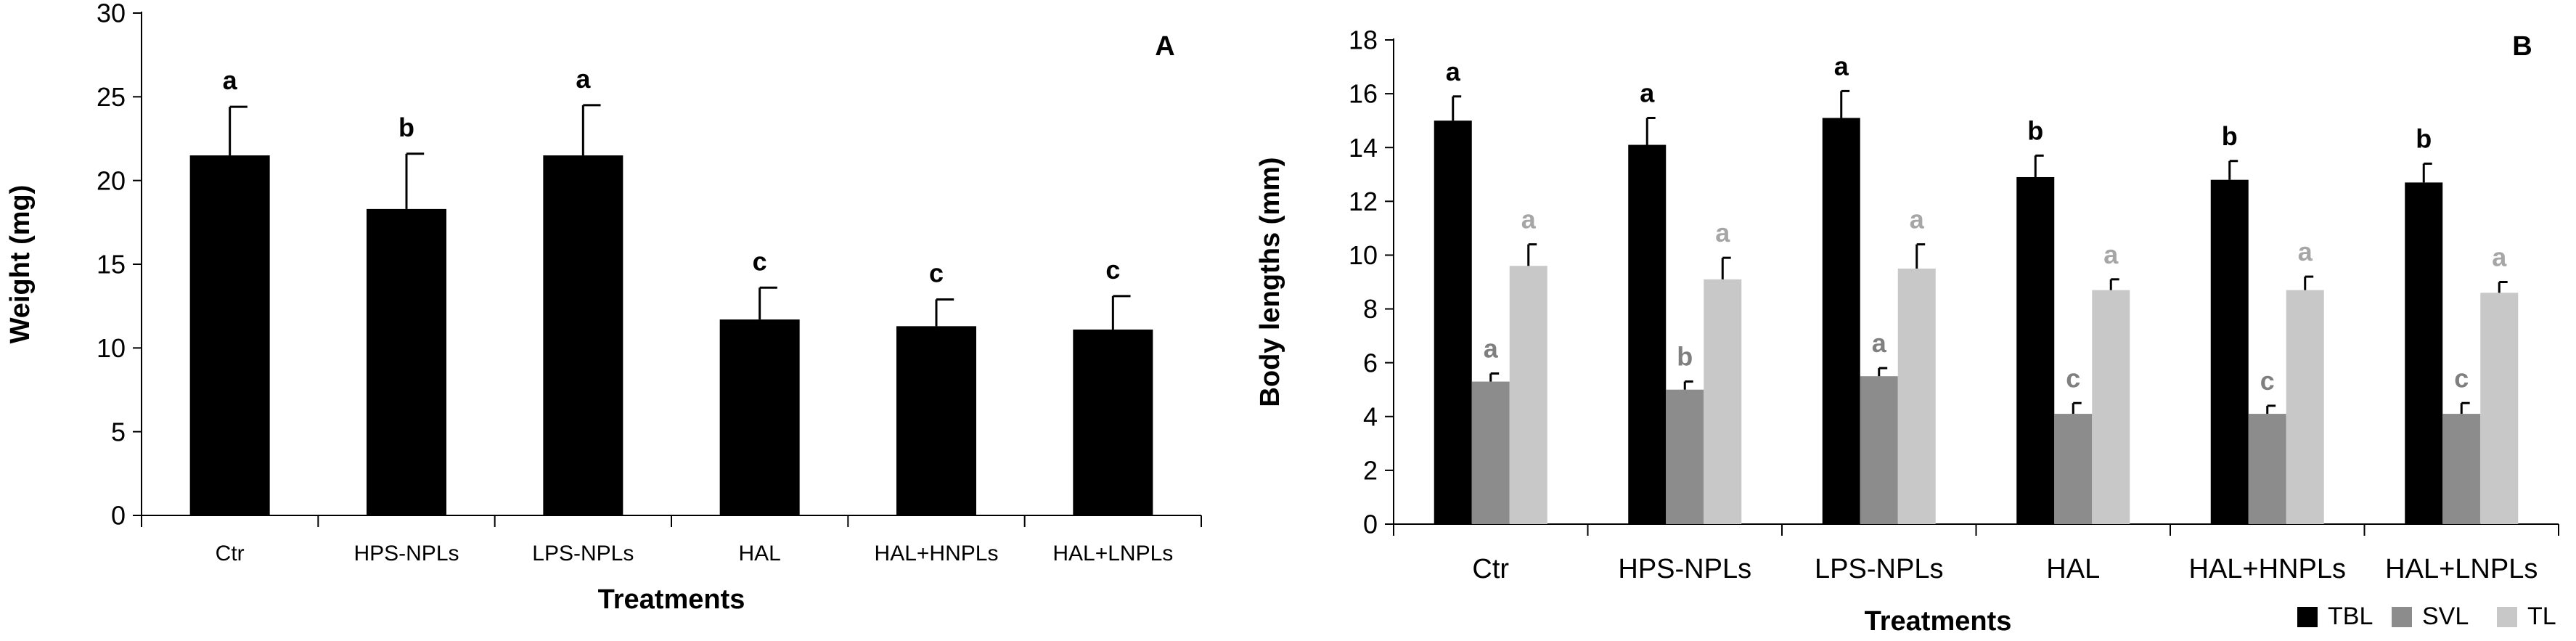 The height and width of the screenshot is (641, 2576). Describe the element at coordinates (2308, 617) in the screenshot. I see `legend-swatch-tbl` at that location.